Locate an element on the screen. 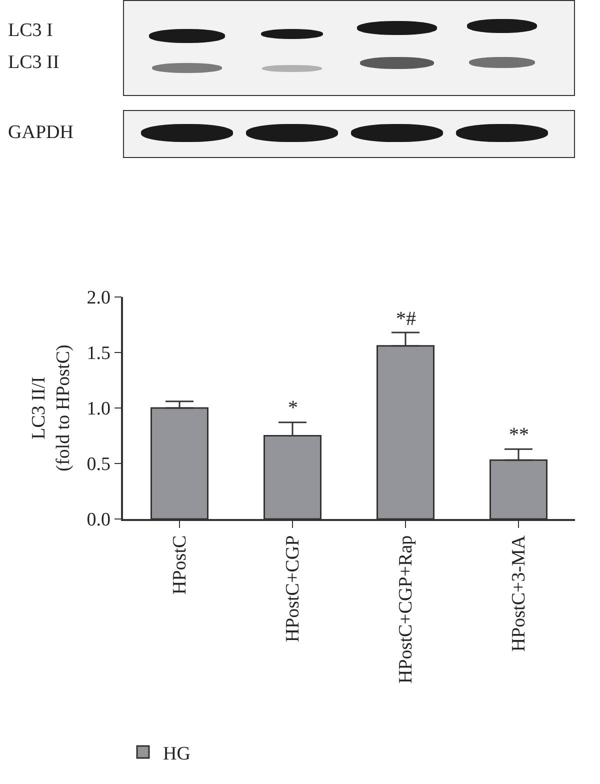 The image size is (600, 784). y-tick-label: 1.0 is located at coordinates (98, 409).